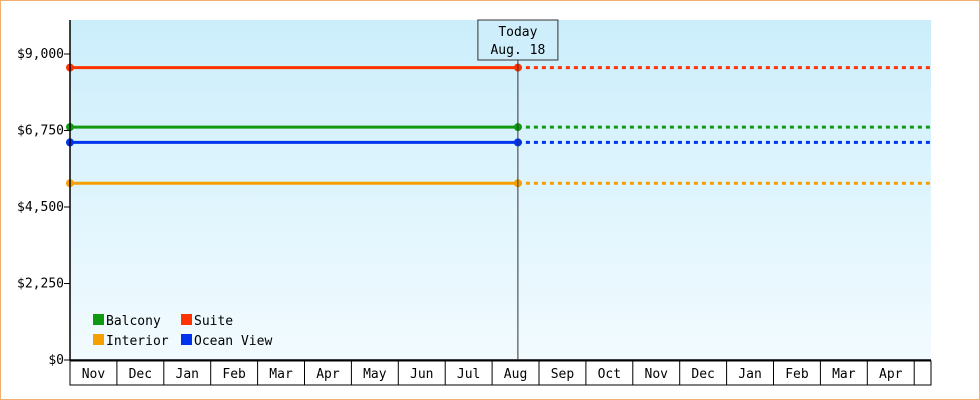 Image resolution: width=980 pixels, height=400 pixels. Describe the element at coordinates (563, 374) in the screenshot. I see `x-tick-label: Sep` at that location.